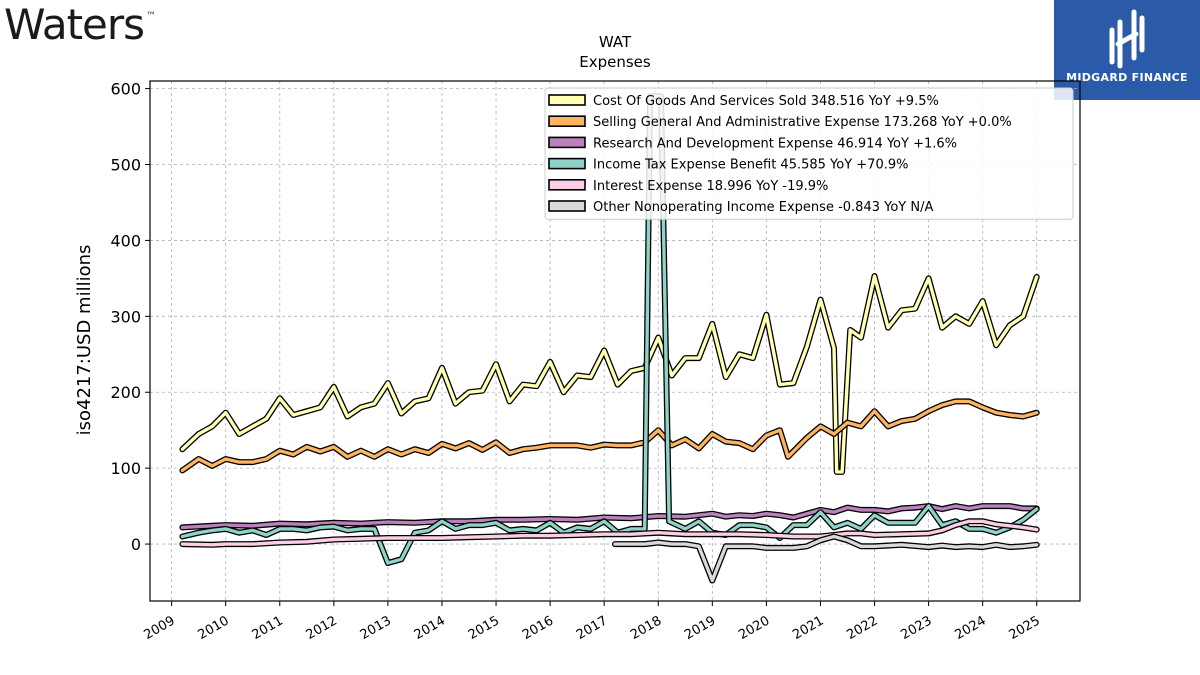 The image size is (1200, 675). What do you see at coordinates (538, 628) in the screenshot?
I see `x-tick-label: 2016` at bounding box center [538, 628].